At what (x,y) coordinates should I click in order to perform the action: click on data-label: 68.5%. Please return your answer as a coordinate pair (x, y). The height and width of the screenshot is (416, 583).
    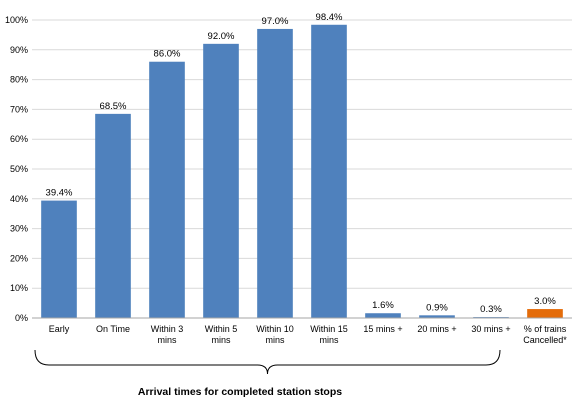
    Looking at the image, I should click on (113, 106).